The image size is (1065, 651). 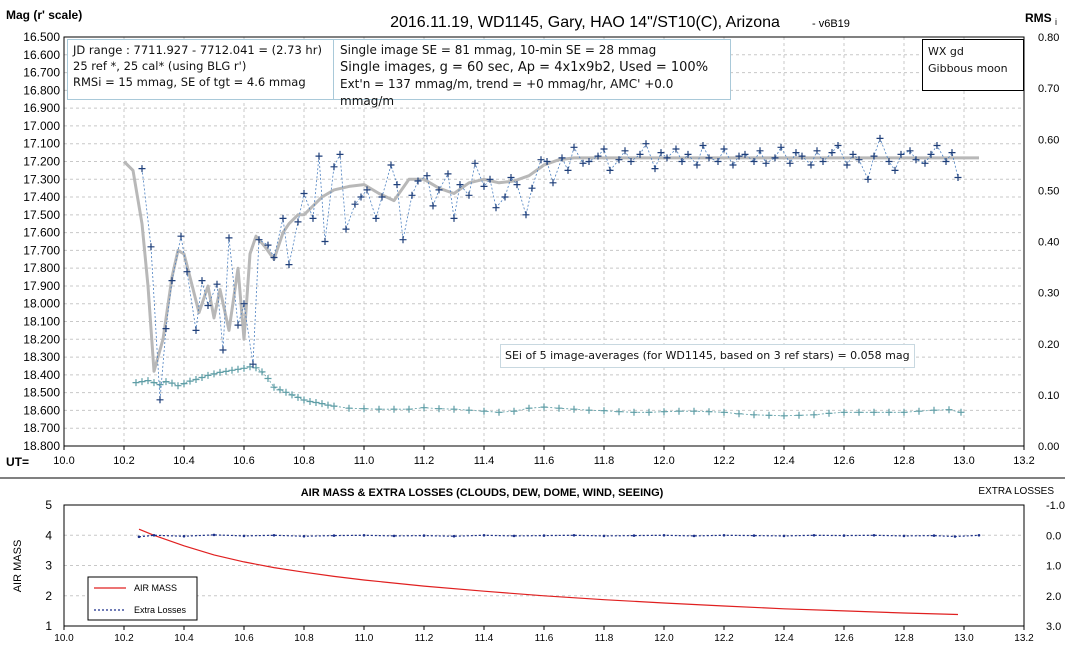 What do you see at coordinates (663, 461) in the screenshot?
I see `x-tick-label: 12.0` at bounding box center [663, 461].